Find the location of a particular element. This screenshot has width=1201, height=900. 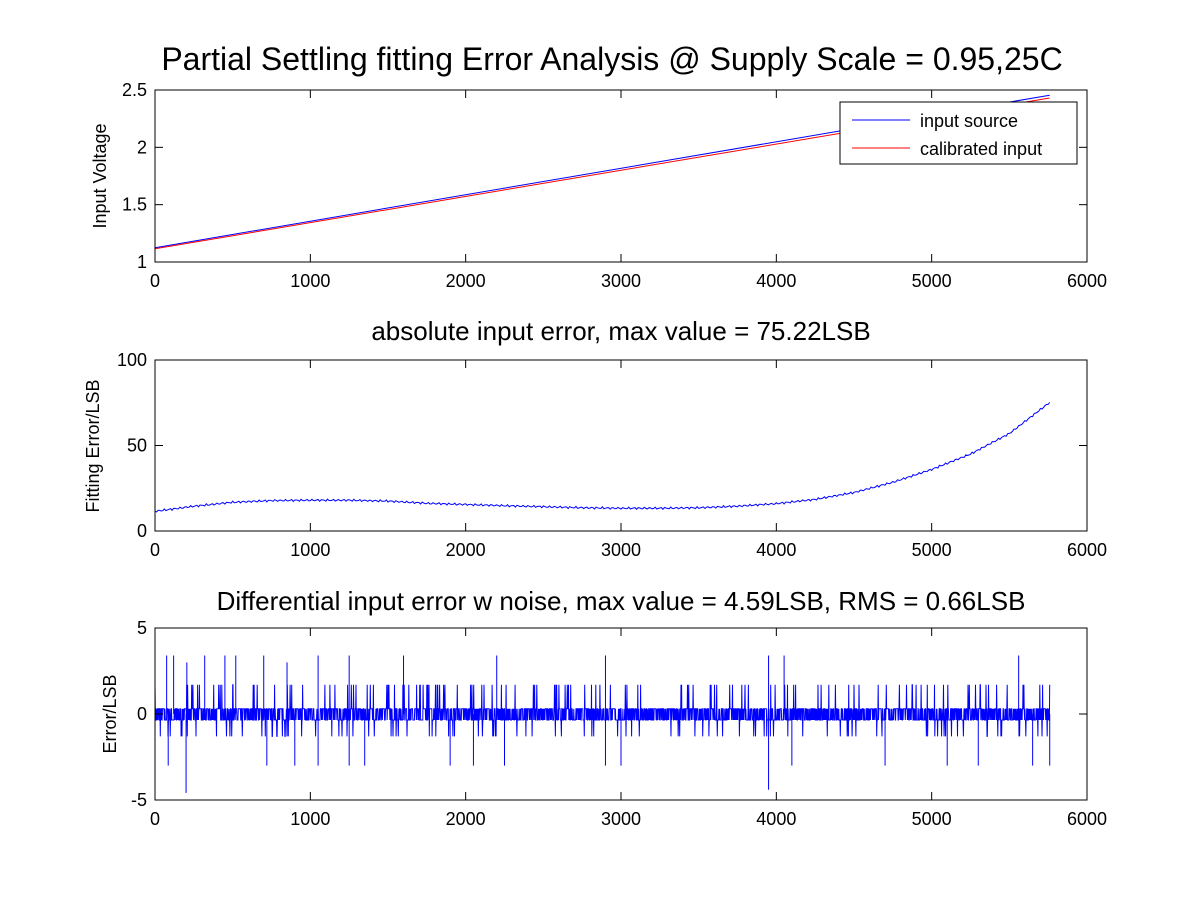

legend: input source calibrated input is located at coordinates (958, 133).